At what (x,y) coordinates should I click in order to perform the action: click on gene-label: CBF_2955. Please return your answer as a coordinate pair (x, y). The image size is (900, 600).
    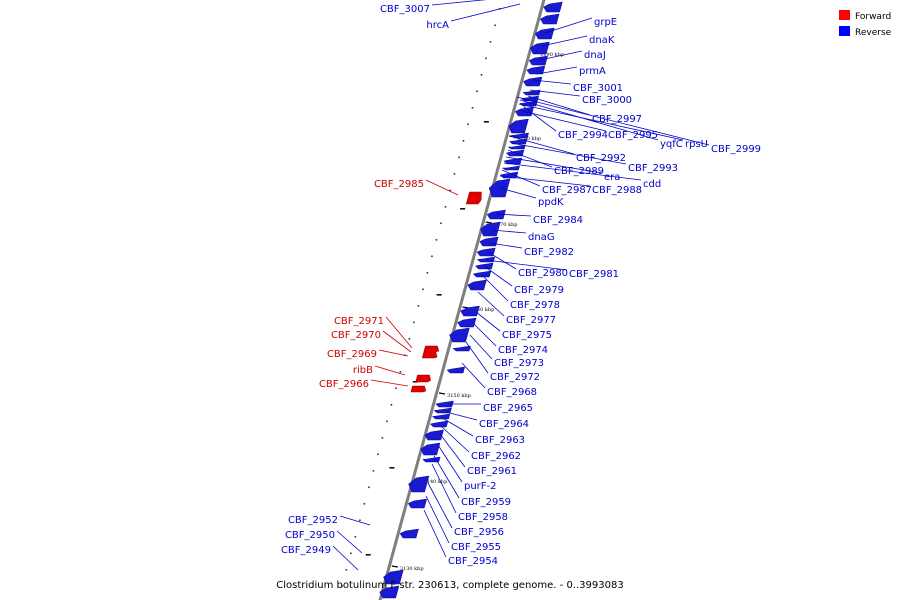
    Looking at the image, I should click on (476, 547).